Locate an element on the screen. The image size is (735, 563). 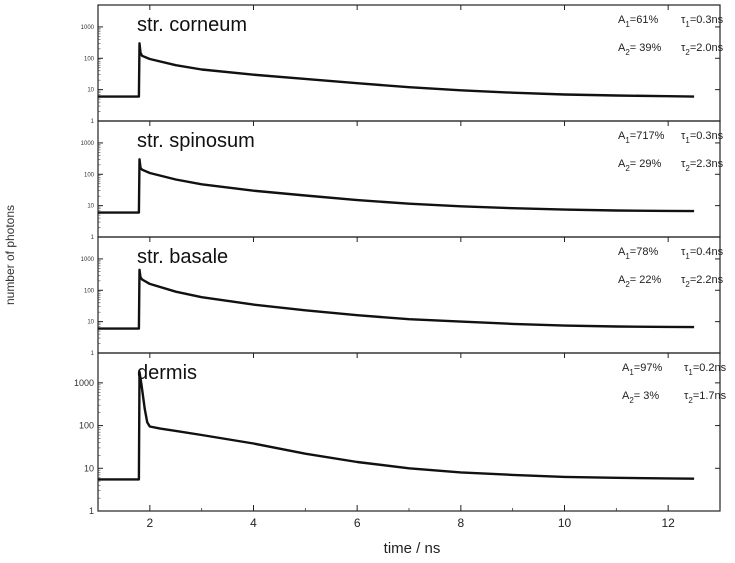
panel-title: str. spinosum is located at coordinates (196, 141).